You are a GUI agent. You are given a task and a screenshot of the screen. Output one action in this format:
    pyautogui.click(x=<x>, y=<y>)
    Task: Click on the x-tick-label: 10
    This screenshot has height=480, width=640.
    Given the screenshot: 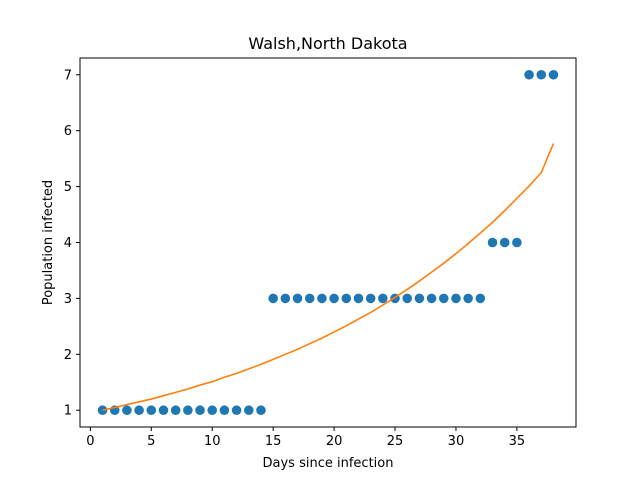 What is the action you would take?
    pyautogui.click(x=212, y=441)
    